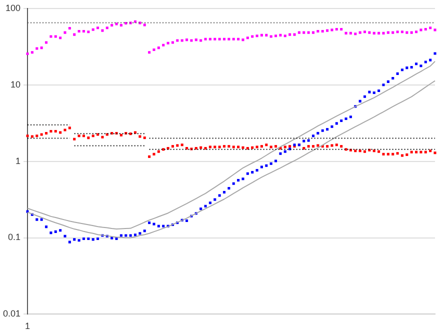  Describe the element at coordinates (15, 84) in the screenshot. I see `y-tick-label: 10` at that location.